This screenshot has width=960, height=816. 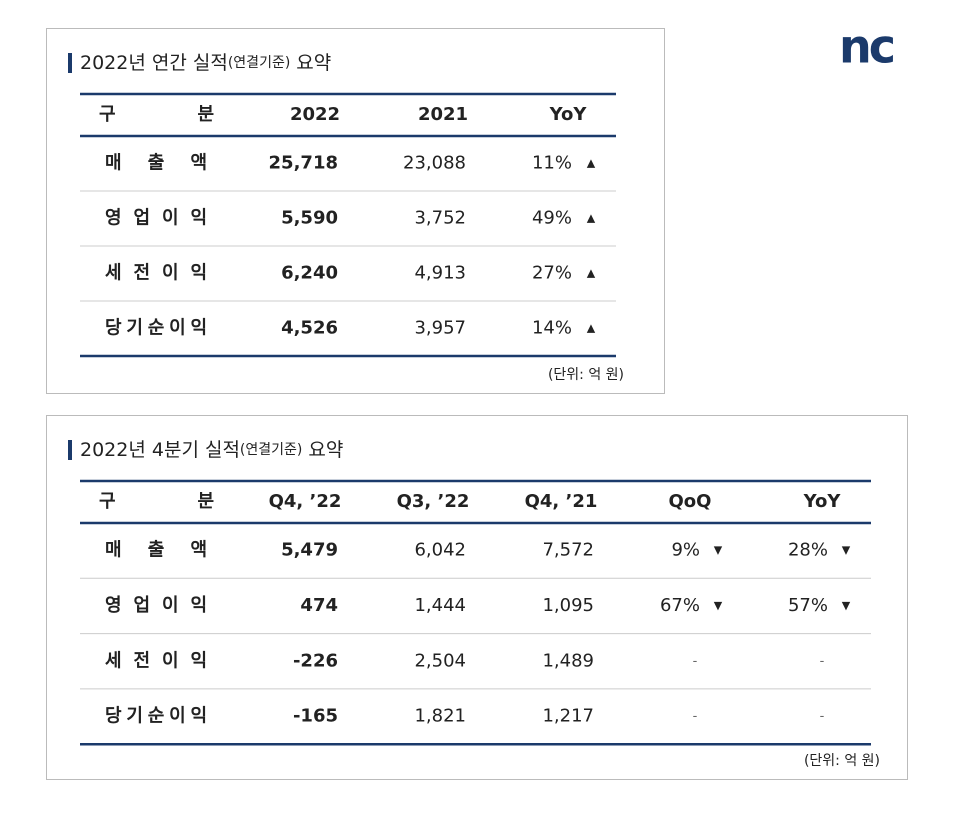 What do you see at coordinates (866, 47) in the screenshot?
I see `logo: nc` at bounding box center [866, 47].